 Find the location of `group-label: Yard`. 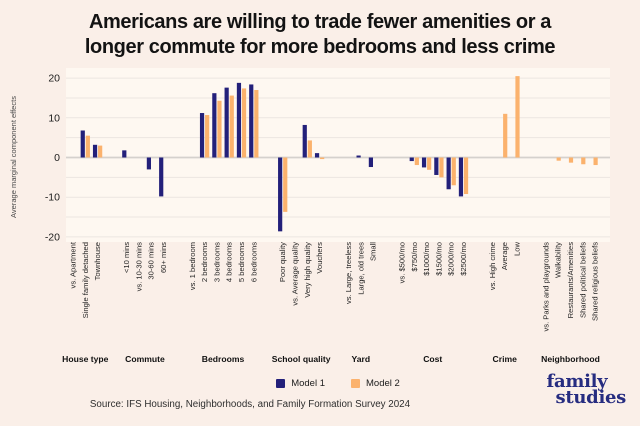

group-label: Yard is located at coordinates (360, 359).